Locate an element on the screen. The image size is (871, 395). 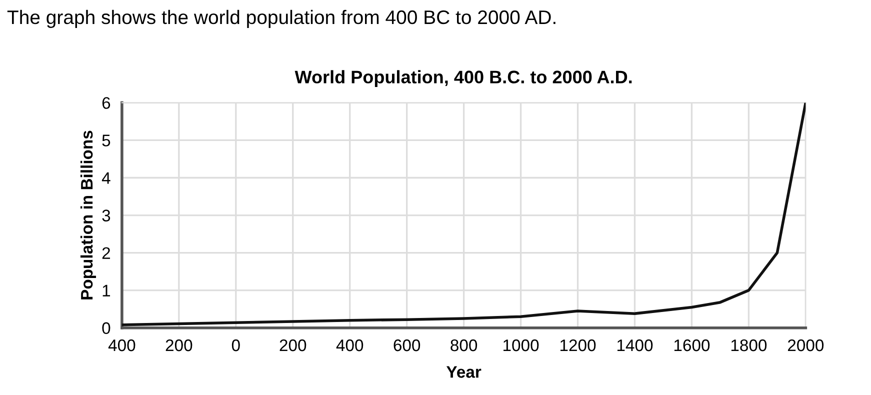
x-tick-label: 800 is located at coordinates (464, 345).